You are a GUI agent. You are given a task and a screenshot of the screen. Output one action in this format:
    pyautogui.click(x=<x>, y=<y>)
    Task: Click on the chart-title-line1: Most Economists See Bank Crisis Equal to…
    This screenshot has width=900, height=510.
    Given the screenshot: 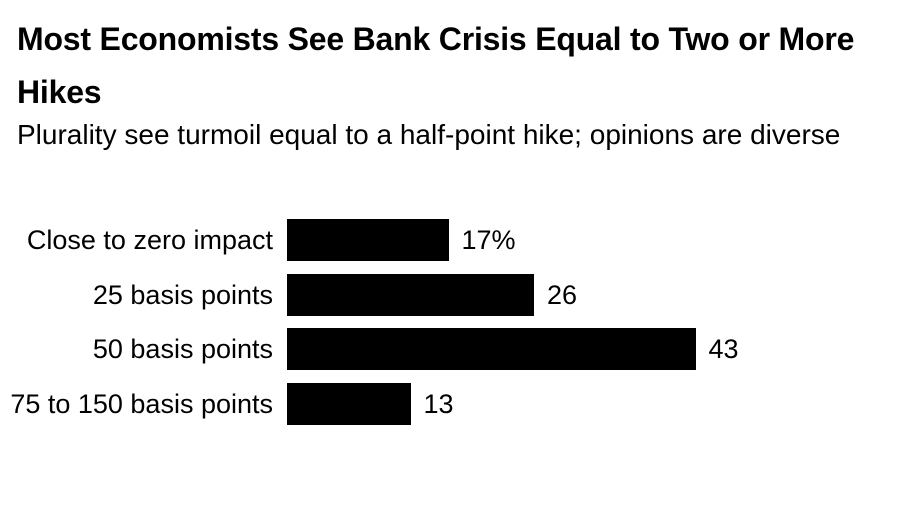 What is the action you would take?
    pyautogui.click(x=436, y=39)
    